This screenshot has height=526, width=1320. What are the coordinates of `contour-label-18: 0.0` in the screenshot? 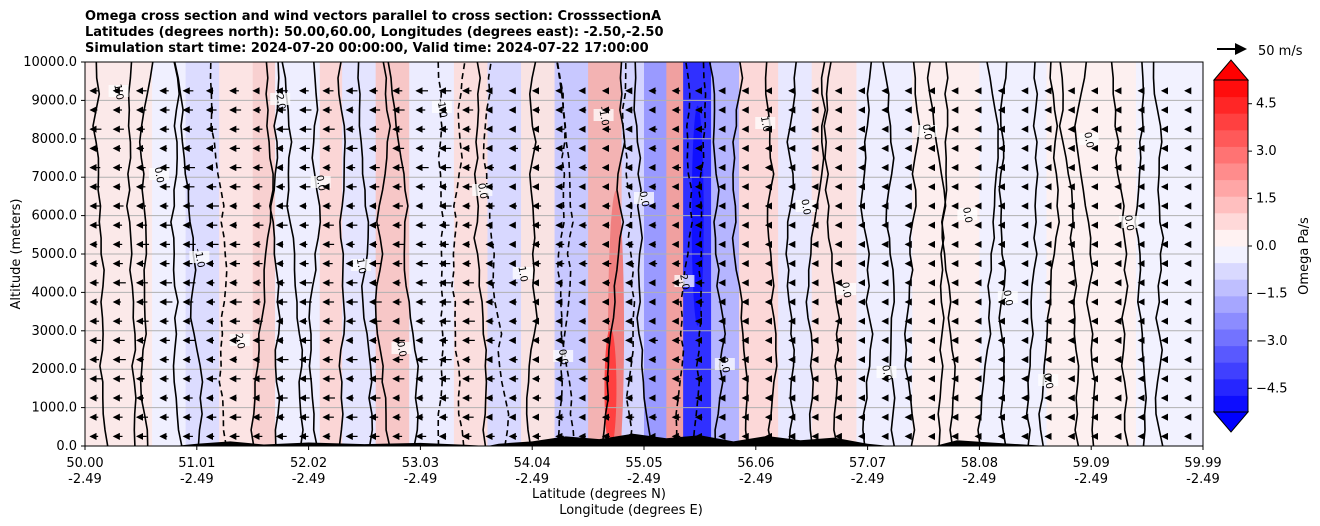 It's located at (846, 290).